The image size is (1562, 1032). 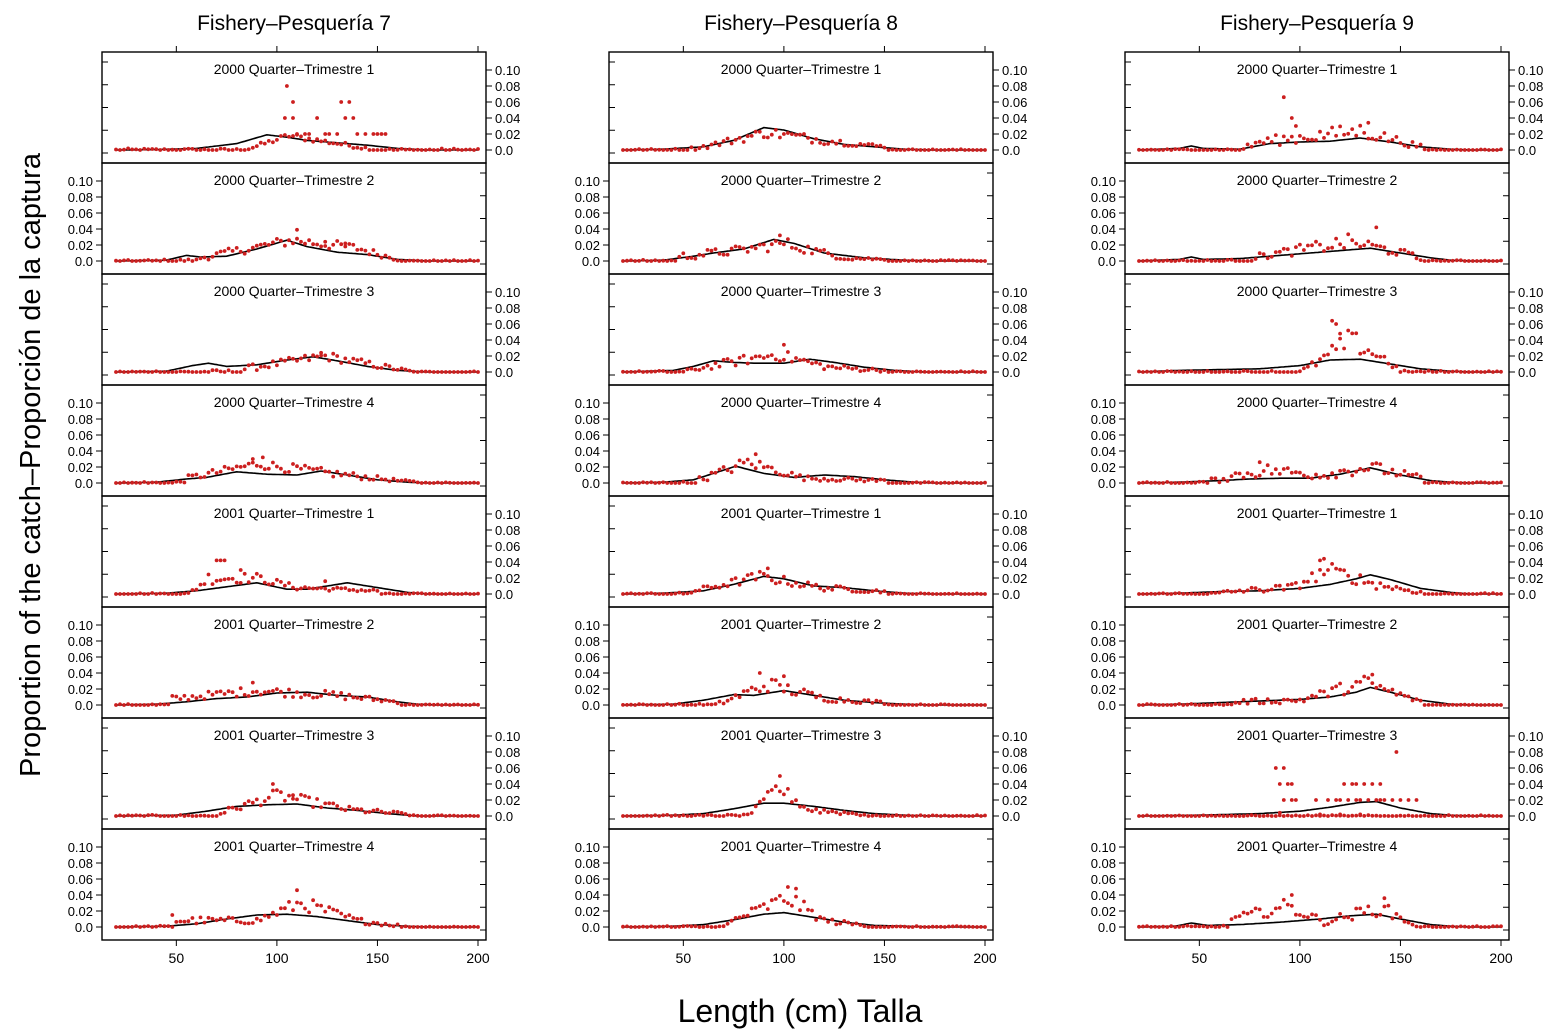 What do you see at coordinates (1317, 69) in the screenshot?
I see `panel-label: 2000 Quarter–Trimestre 1` at bounding box center [1317, 69].